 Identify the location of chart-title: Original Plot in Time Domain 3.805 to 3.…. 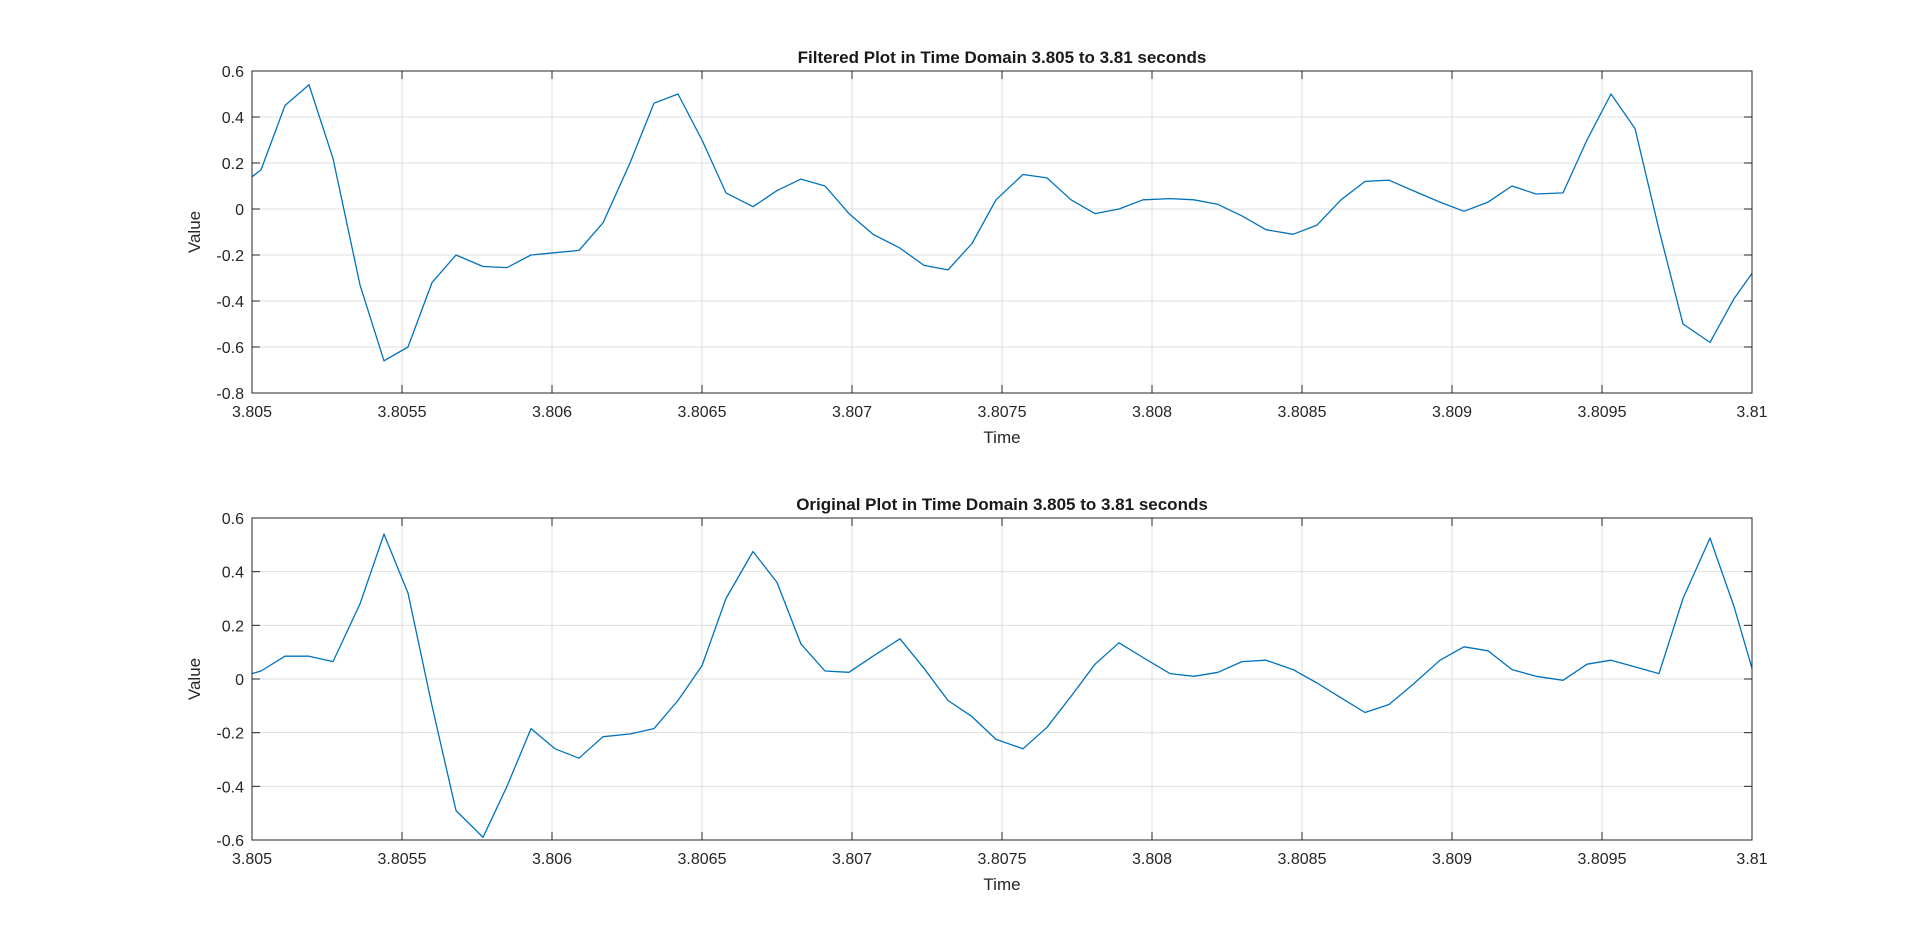
(1002, 504).